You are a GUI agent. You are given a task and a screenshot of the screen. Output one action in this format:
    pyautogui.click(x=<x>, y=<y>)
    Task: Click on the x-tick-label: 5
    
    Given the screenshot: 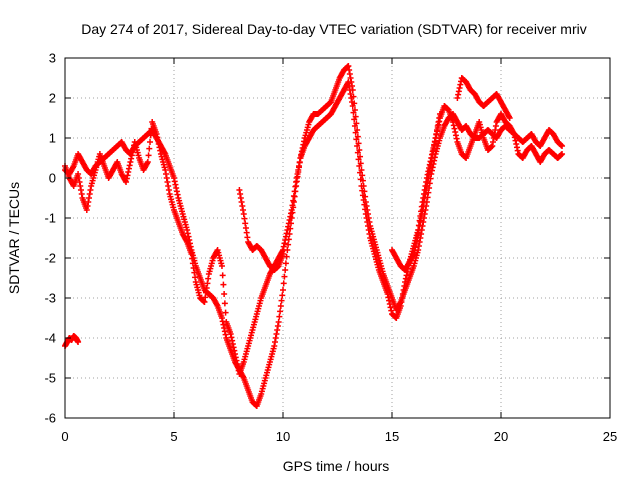 What is the action you would take?
    pyautogui.click(x=173, y=436)
    